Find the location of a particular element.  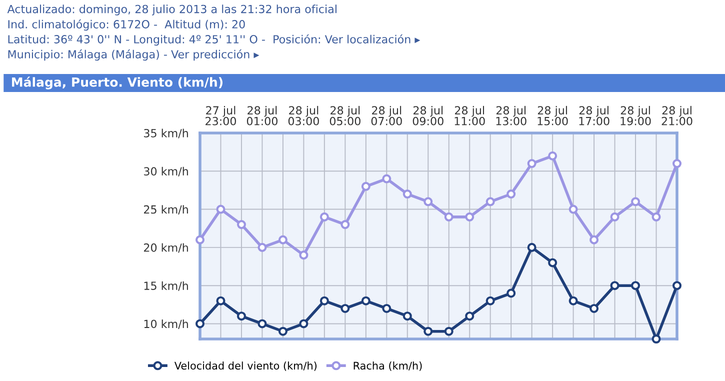

x-tick-label: 28 jul 09:00 is located at coordinates (428, 116).